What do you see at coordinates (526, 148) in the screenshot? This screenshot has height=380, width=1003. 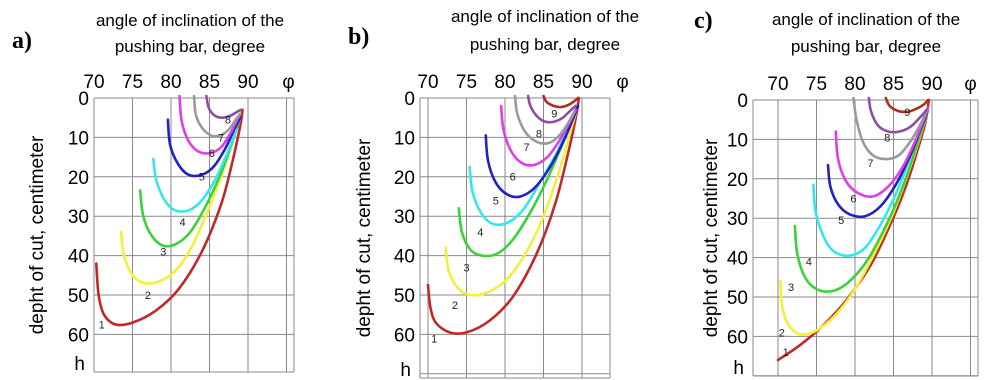 I see `curve-number-label: 7` at bounding box center [526, 148].